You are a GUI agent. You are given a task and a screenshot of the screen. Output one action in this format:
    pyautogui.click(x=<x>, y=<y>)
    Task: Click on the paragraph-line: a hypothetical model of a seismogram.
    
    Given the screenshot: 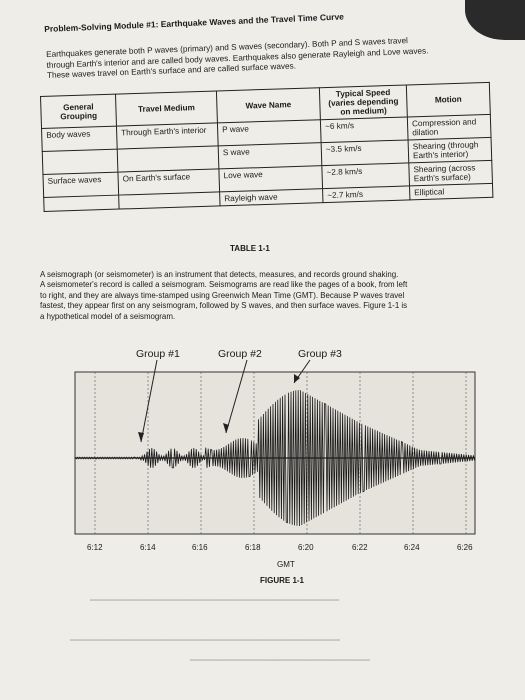 What is the action you would take?
    pyautogui.click(x=108, y=316)
    